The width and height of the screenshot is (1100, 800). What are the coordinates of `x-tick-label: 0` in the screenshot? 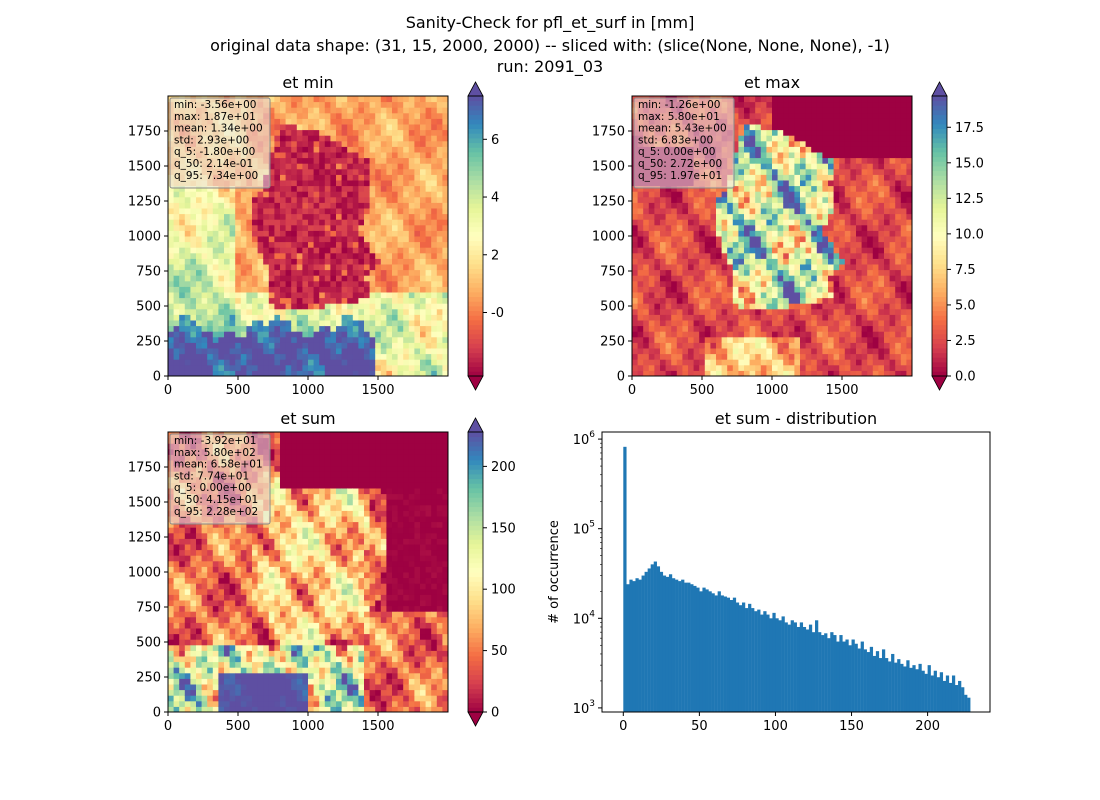 It's located at (168, 726).